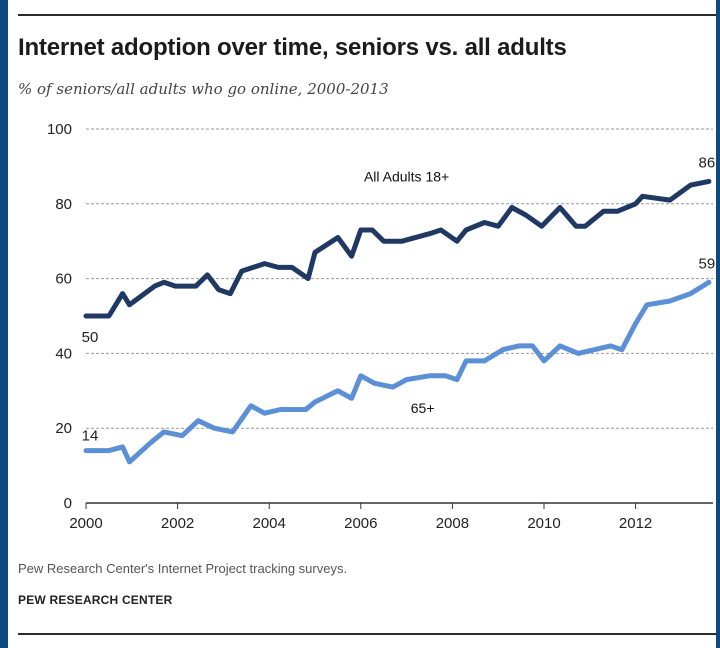 The width and height of the screenshot is (720, 648). Describe the element at coordinates (90, 337) in the screenshot. I see `series-start-label: 50` at that location.